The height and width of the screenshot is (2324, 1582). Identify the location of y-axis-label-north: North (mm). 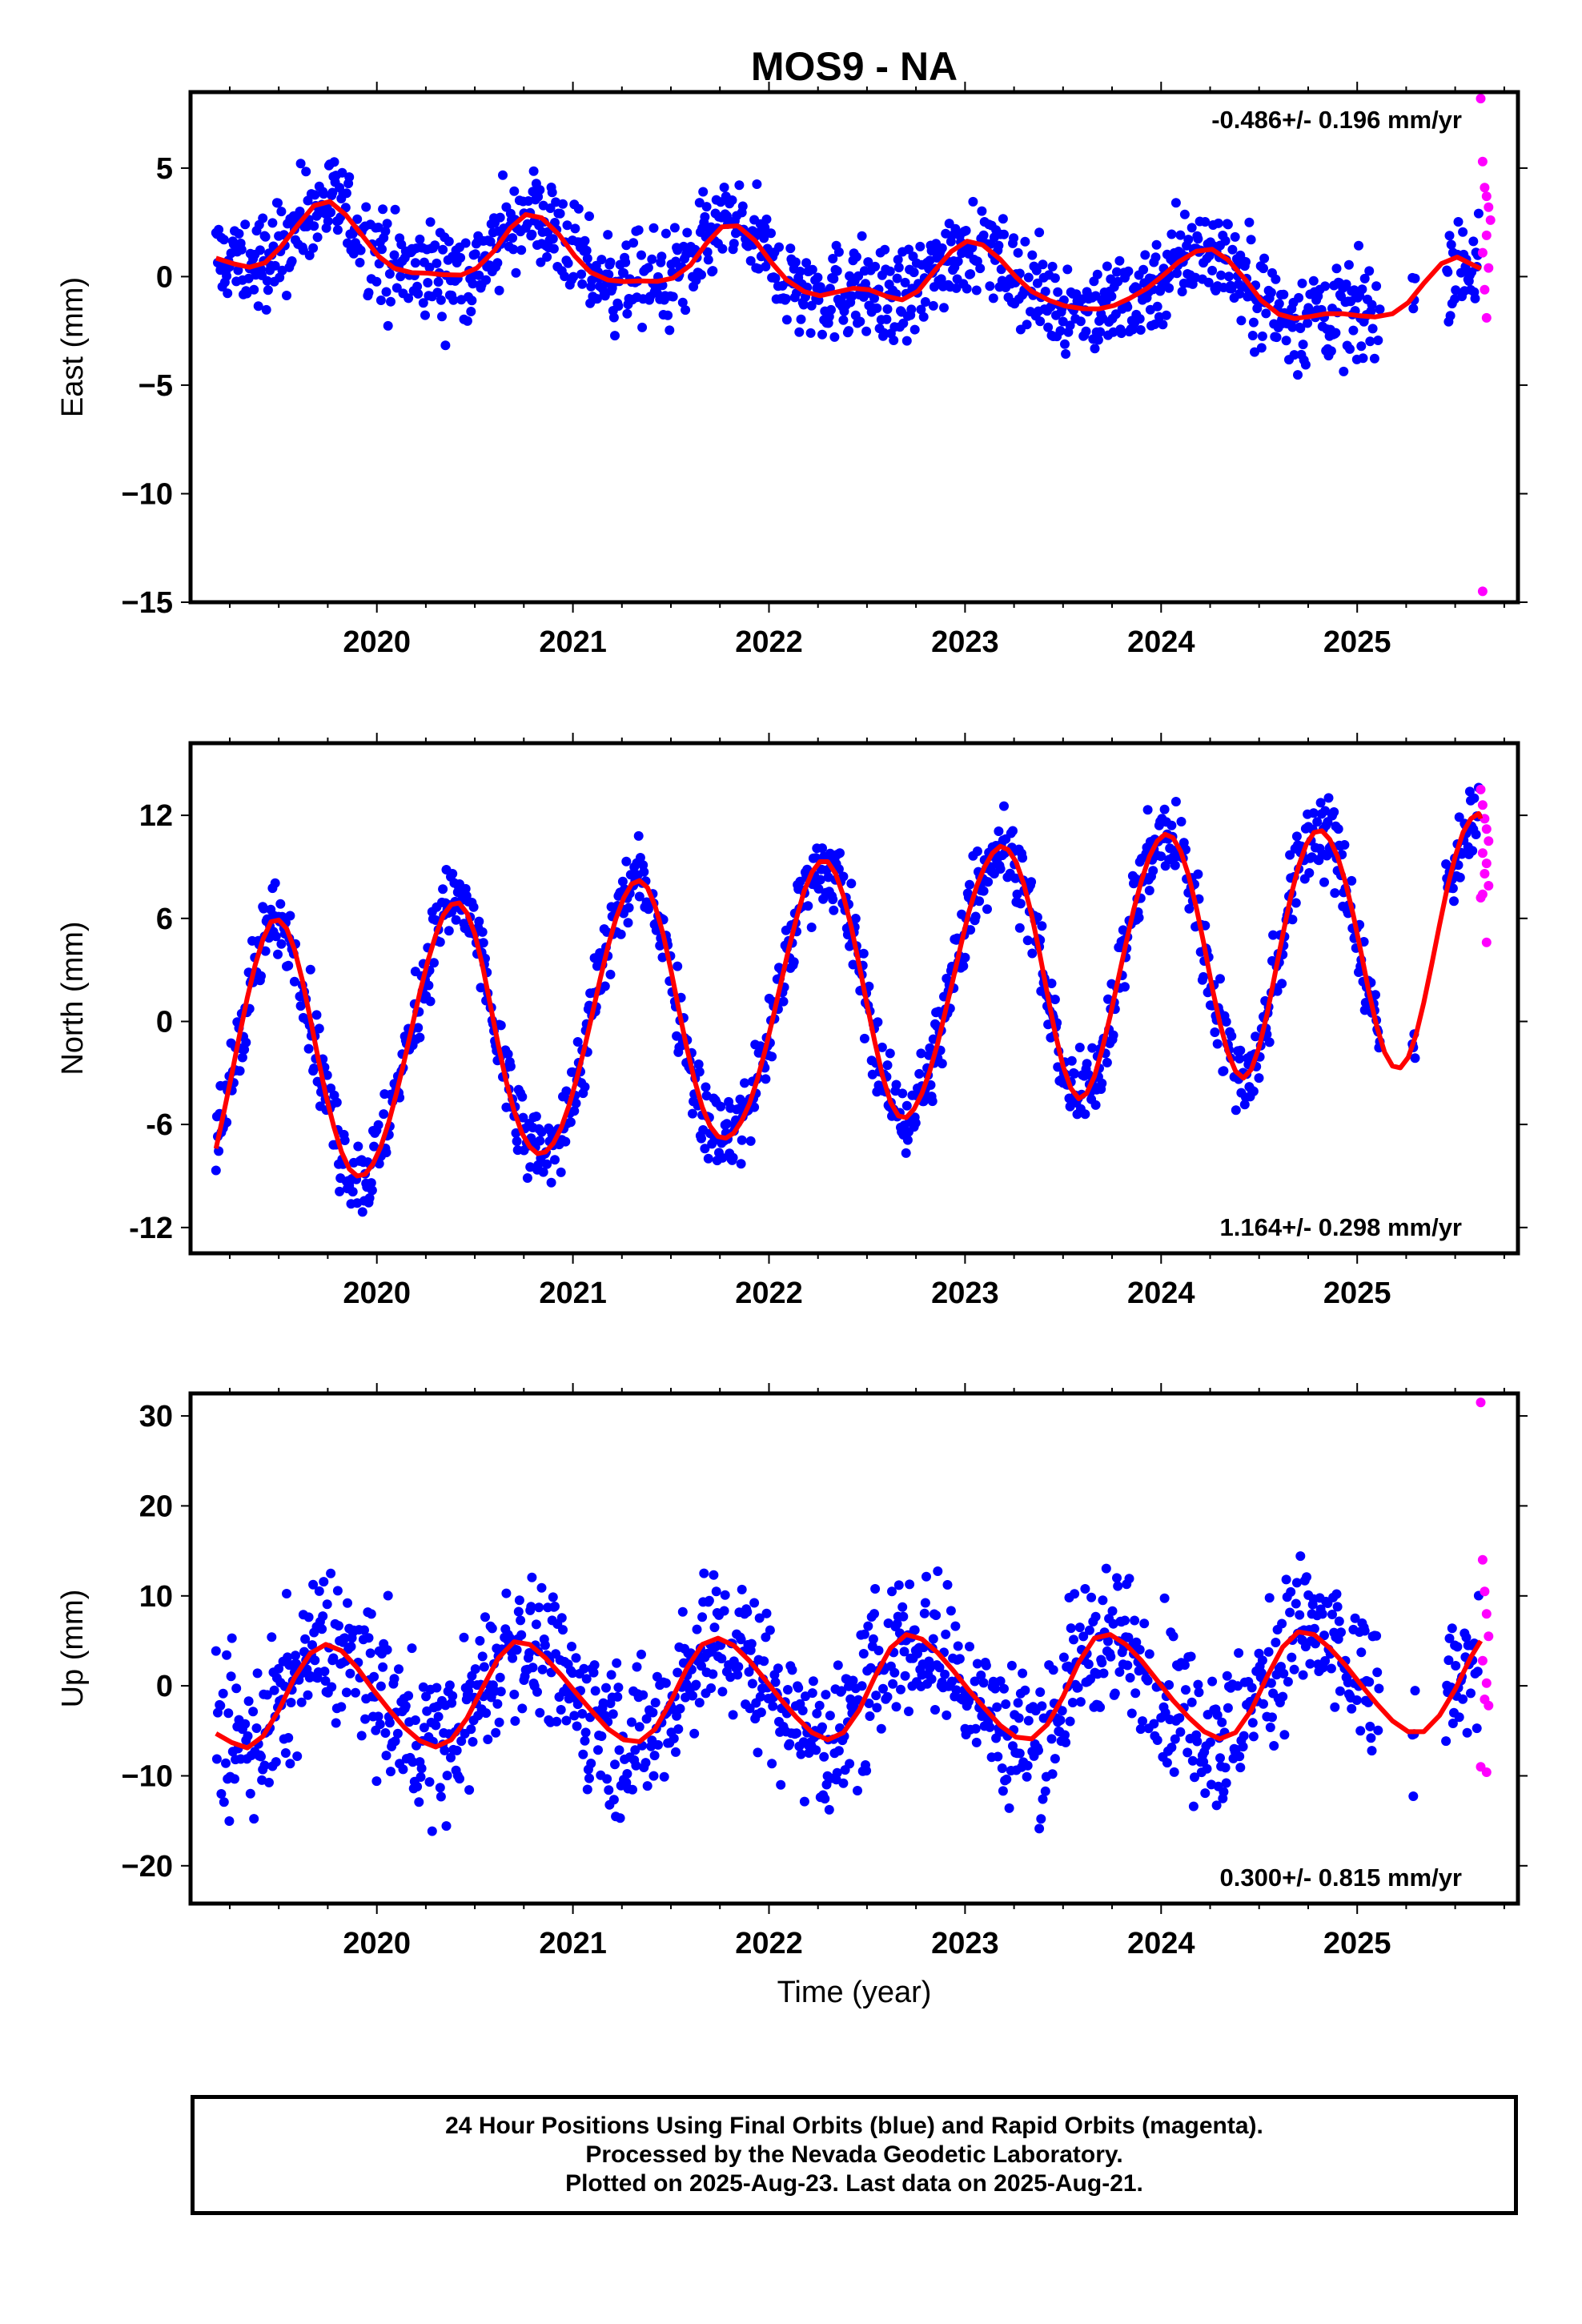
(73, 998).